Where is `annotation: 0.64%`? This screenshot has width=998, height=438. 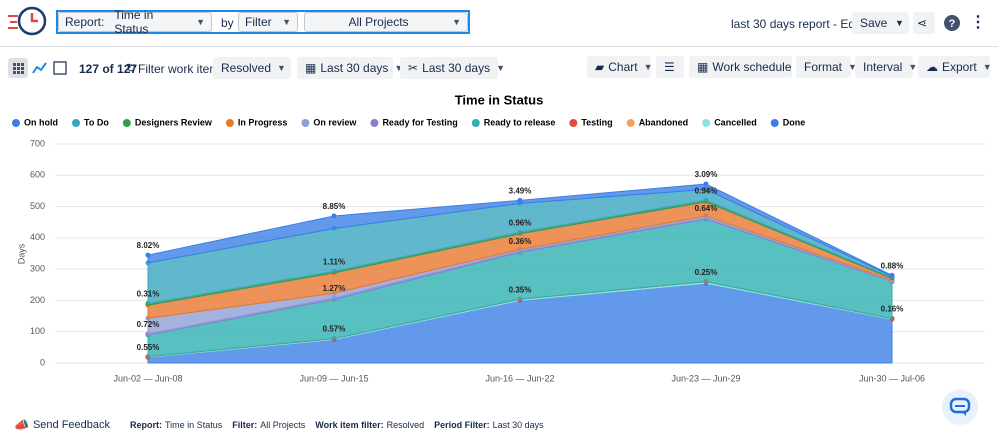 annotation: 0.64% is located at coordinates (706, 208).